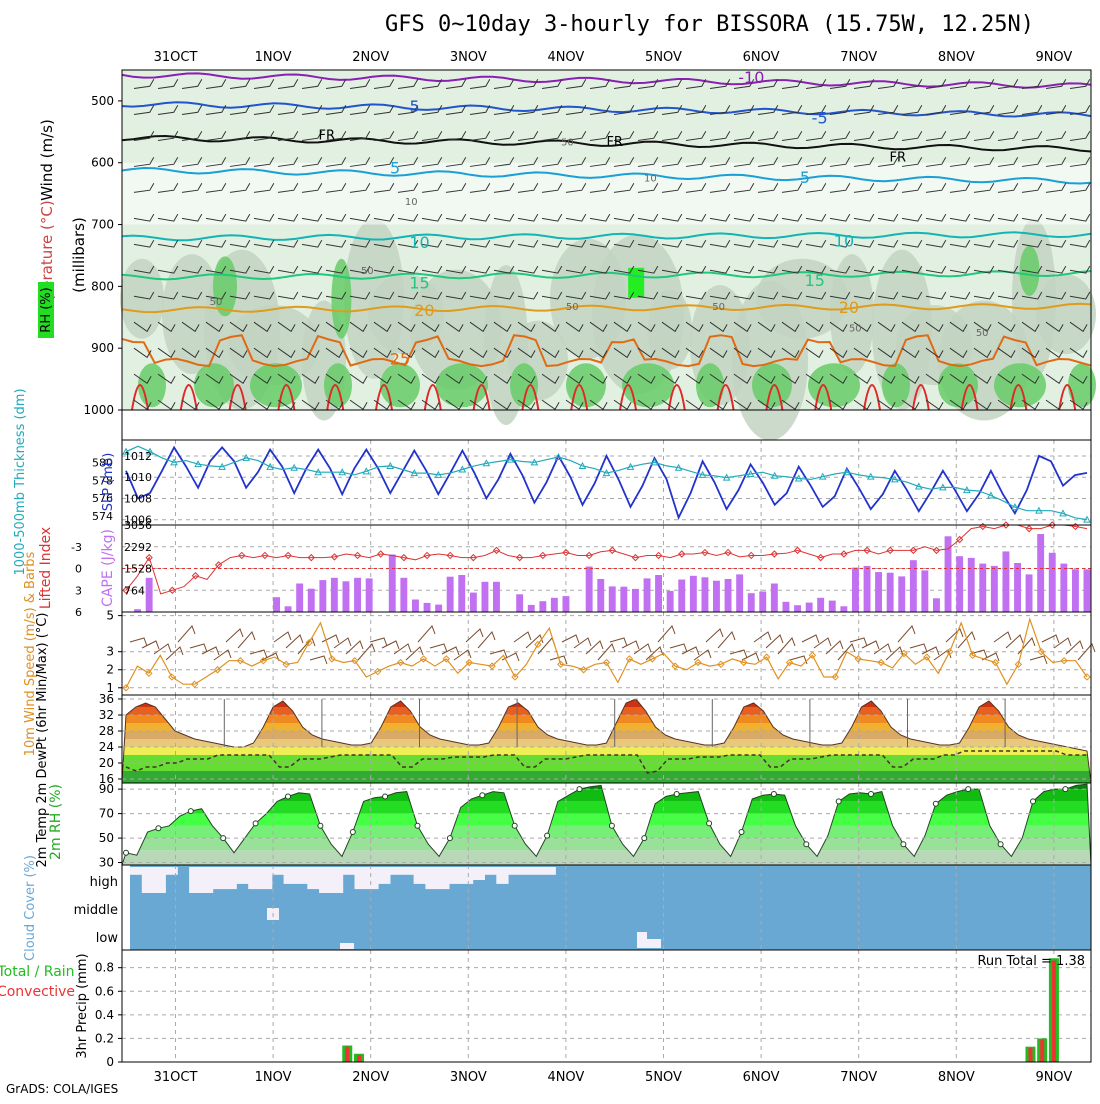 Image resolution: width=1100 pixels, height=1104 pixels. I want to click on date-label-top: 31OCT, so click(176, 57).